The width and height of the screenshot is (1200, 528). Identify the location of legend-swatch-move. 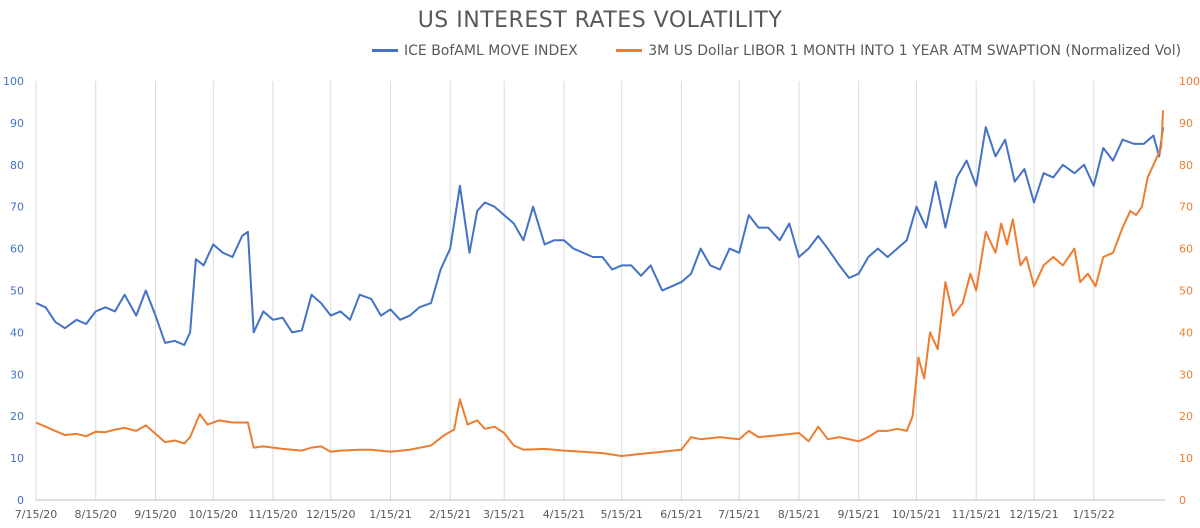
(385, 50).